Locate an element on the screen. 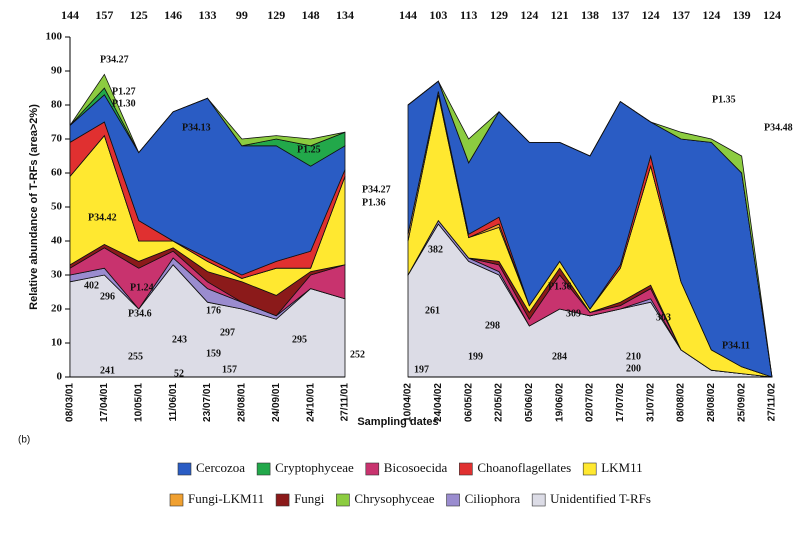  y-tick-label: 80 is located at coordinates (57, 105).